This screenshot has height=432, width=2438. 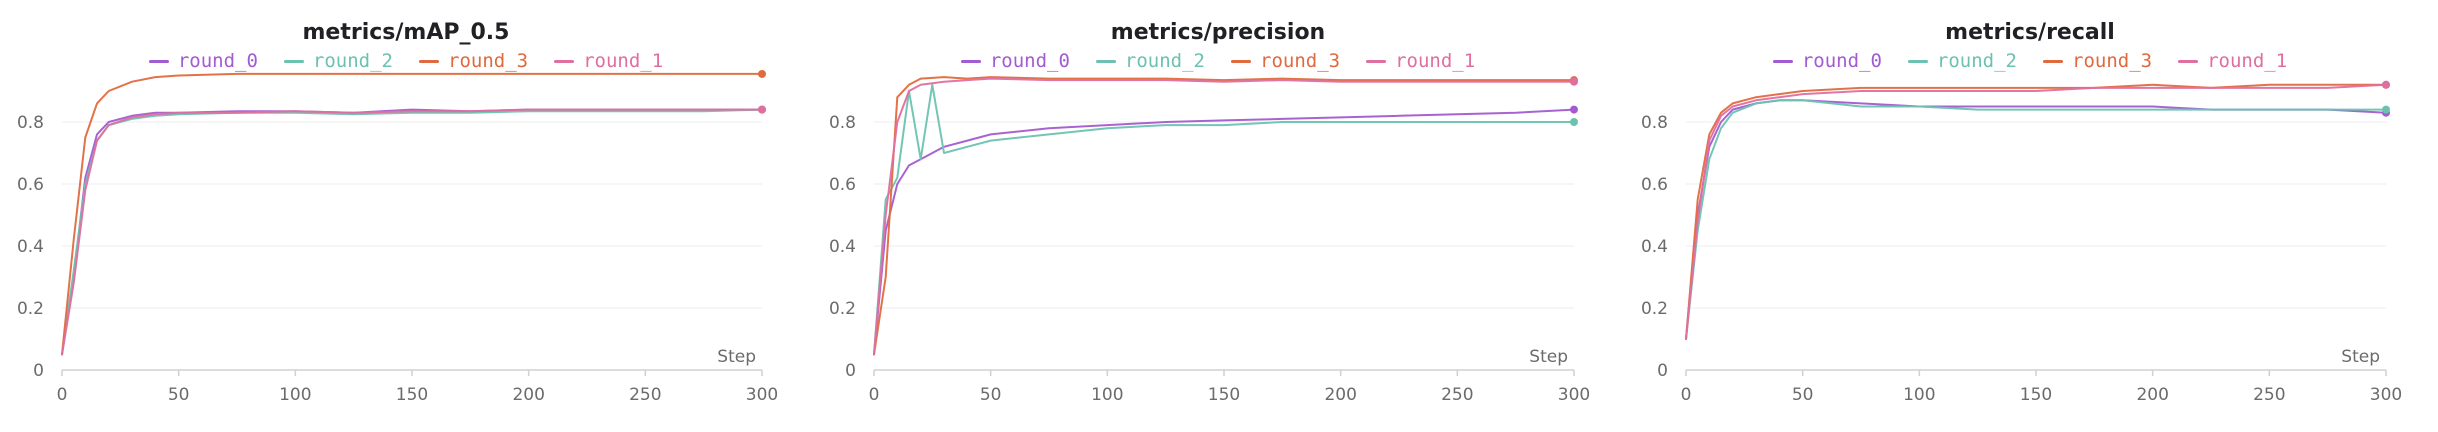 What do you see at coordinates (2030, 32) in the screenshot?
I see `chart-title: metrics/recall` at bounding box center [2030, 32].